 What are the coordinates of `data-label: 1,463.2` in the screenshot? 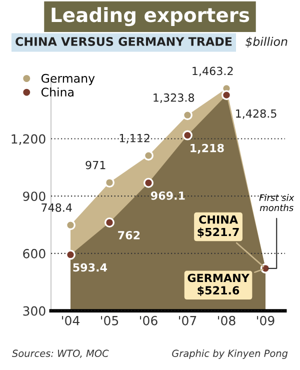 It's located at (212, 71).